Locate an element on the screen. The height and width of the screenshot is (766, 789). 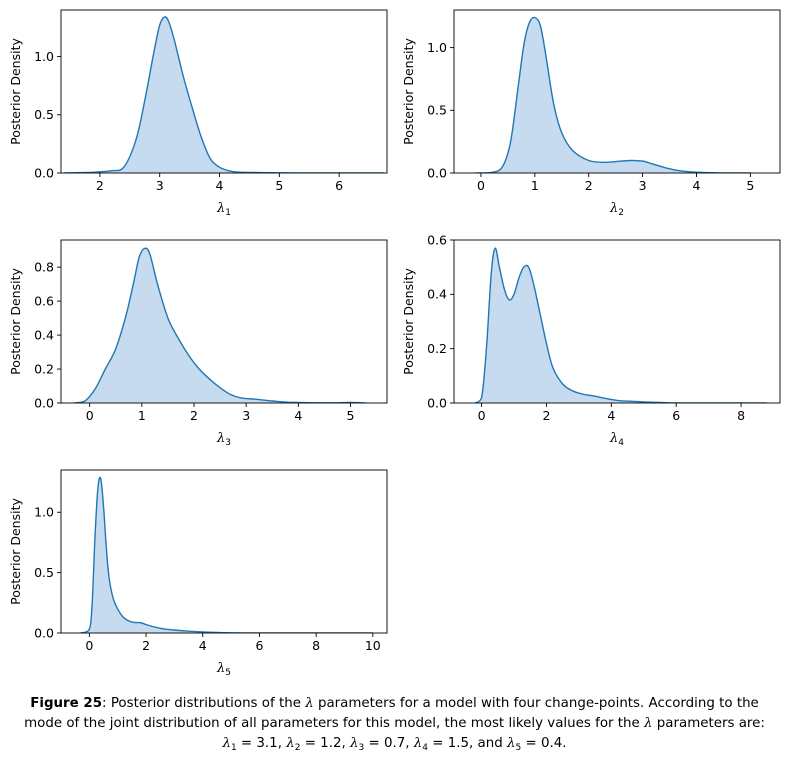
x-tick-label: 10 is located at coordinates (373, 645).